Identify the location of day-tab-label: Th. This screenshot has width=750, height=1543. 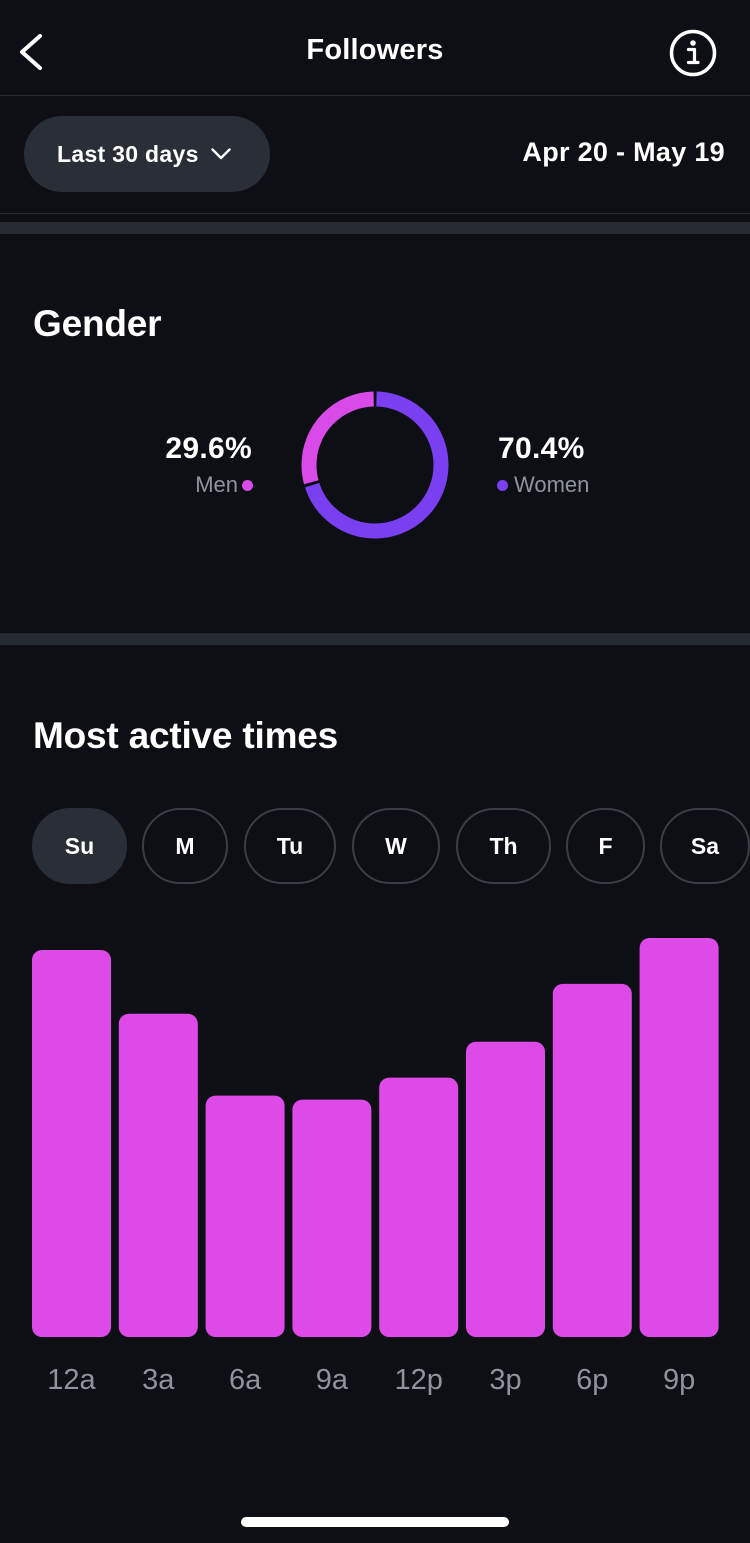
(503, 845).